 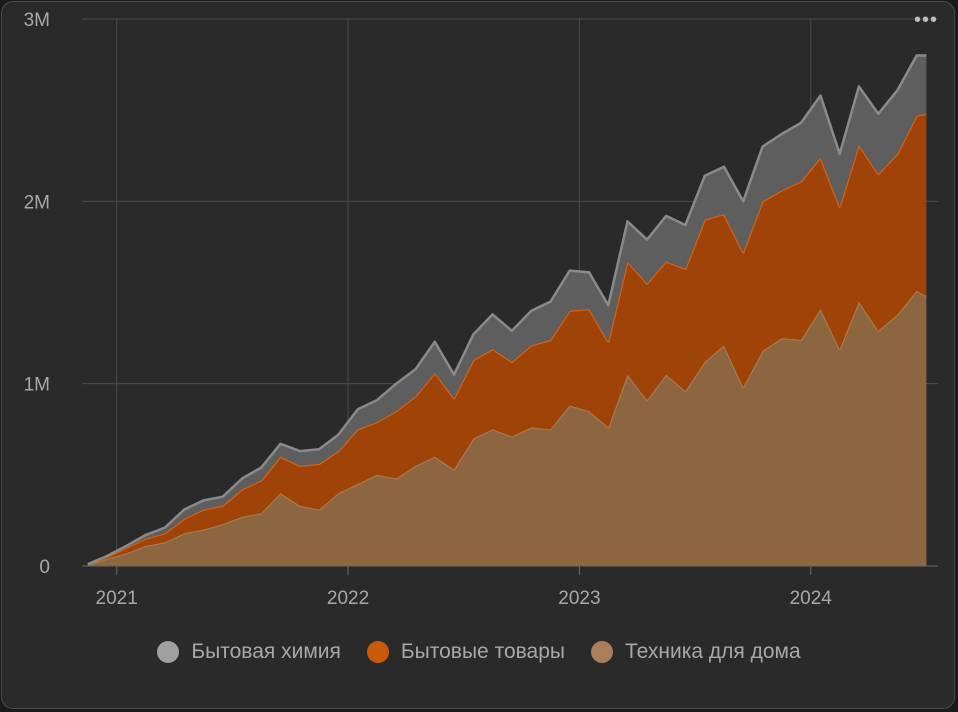 What do you see at coordinates (44, 567) in the screenshot?
I see `y-tick-label: 0` at bounding box center [44, 567].